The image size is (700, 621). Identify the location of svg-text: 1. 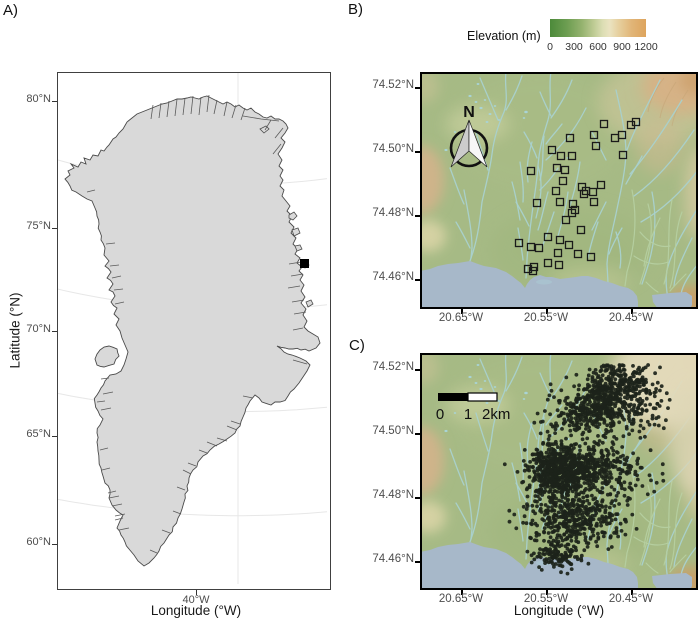
(468, 414).